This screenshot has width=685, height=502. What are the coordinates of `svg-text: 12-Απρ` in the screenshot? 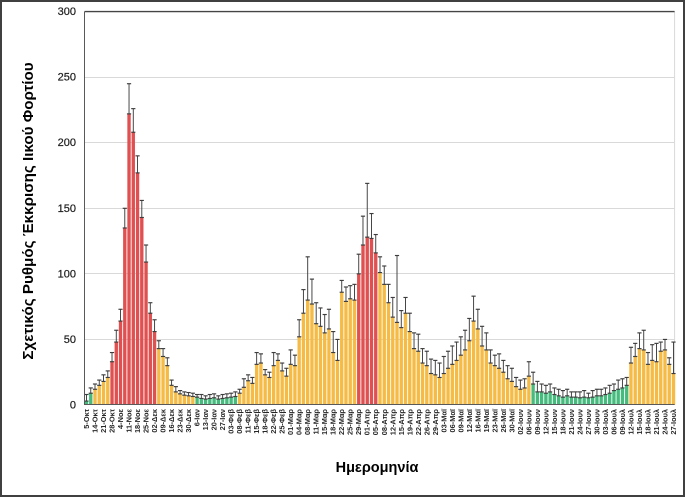 It's located at (392, 422).